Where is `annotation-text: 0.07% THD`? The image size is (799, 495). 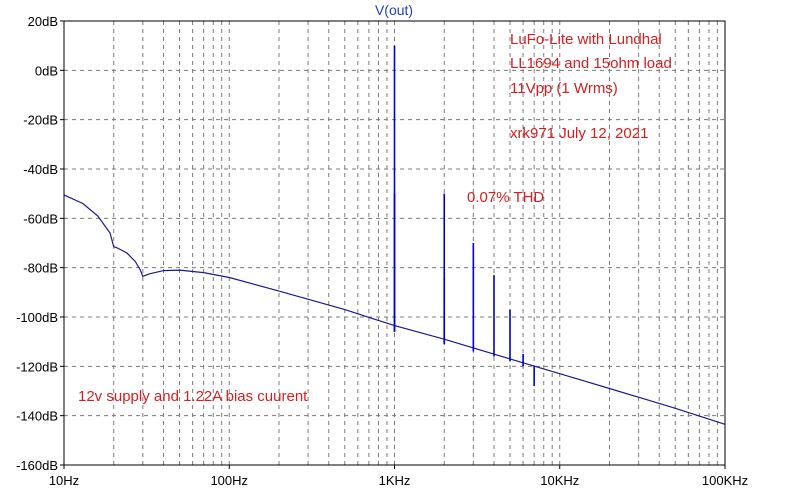
annotation-text: 0.07% THD is located at coordinates (505, 197).